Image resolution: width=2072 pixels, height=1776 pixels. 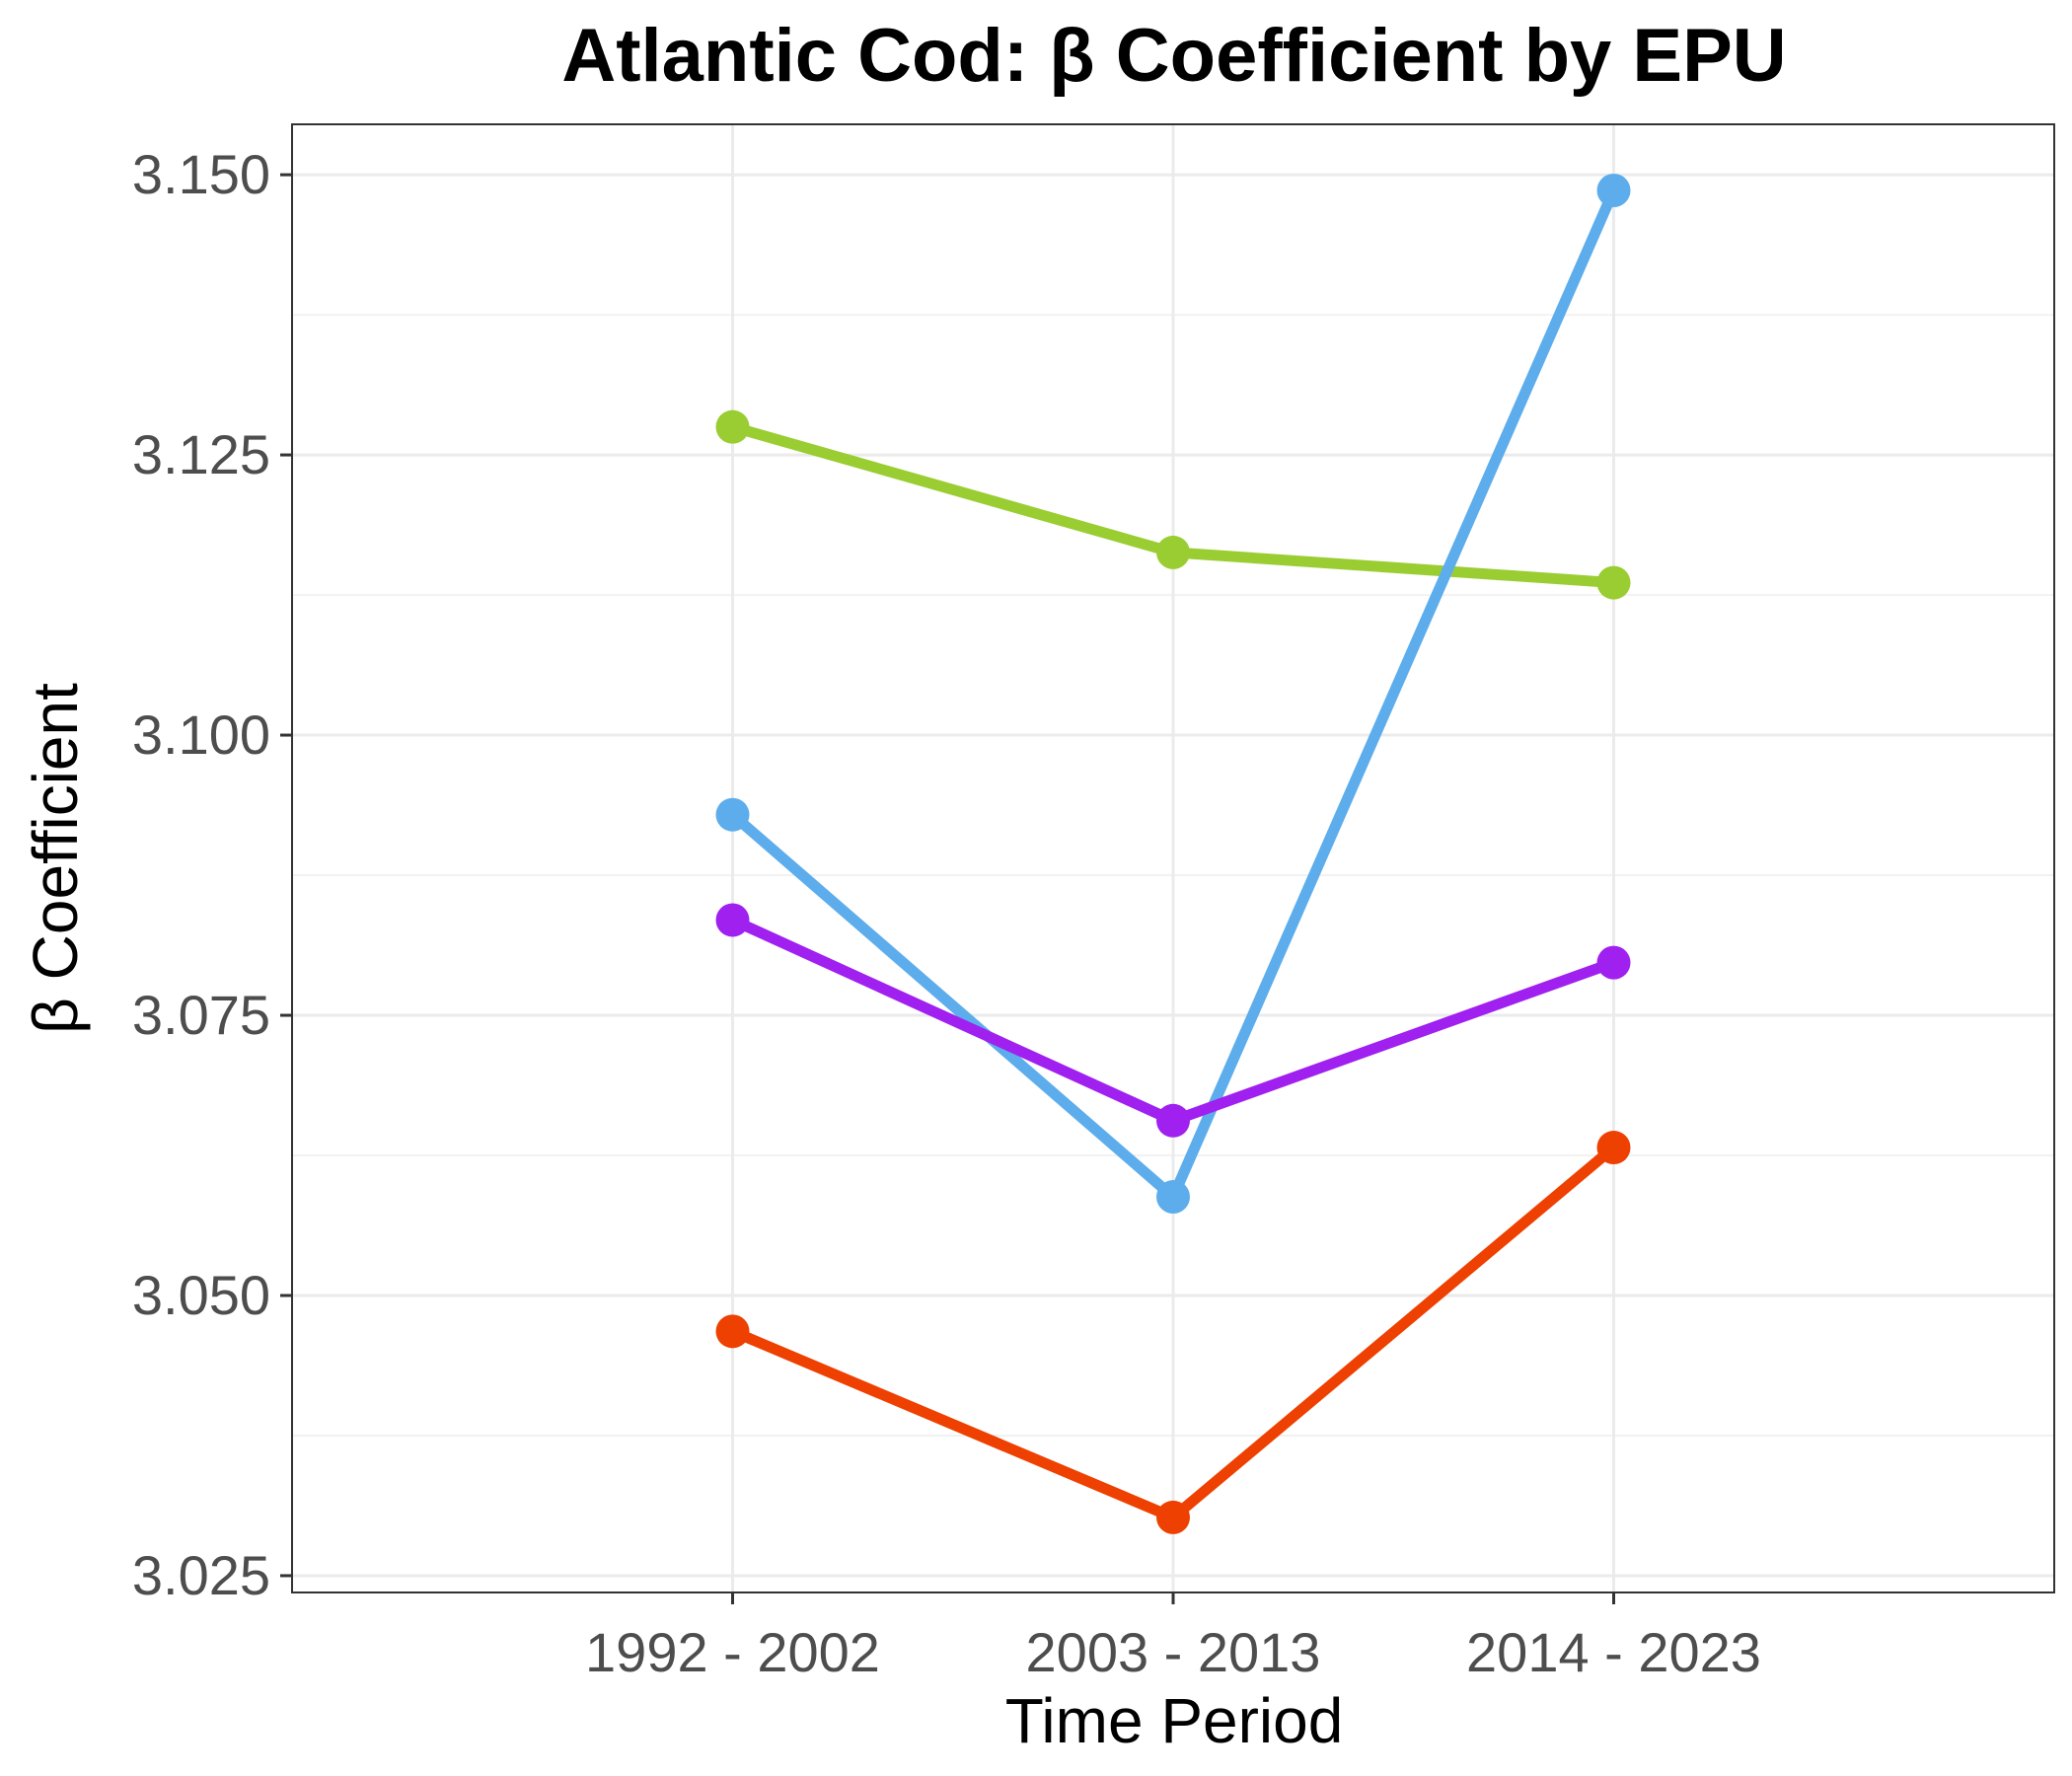 I want to click on x-axis-title: Time Period, so click(x=1174, y=1721).